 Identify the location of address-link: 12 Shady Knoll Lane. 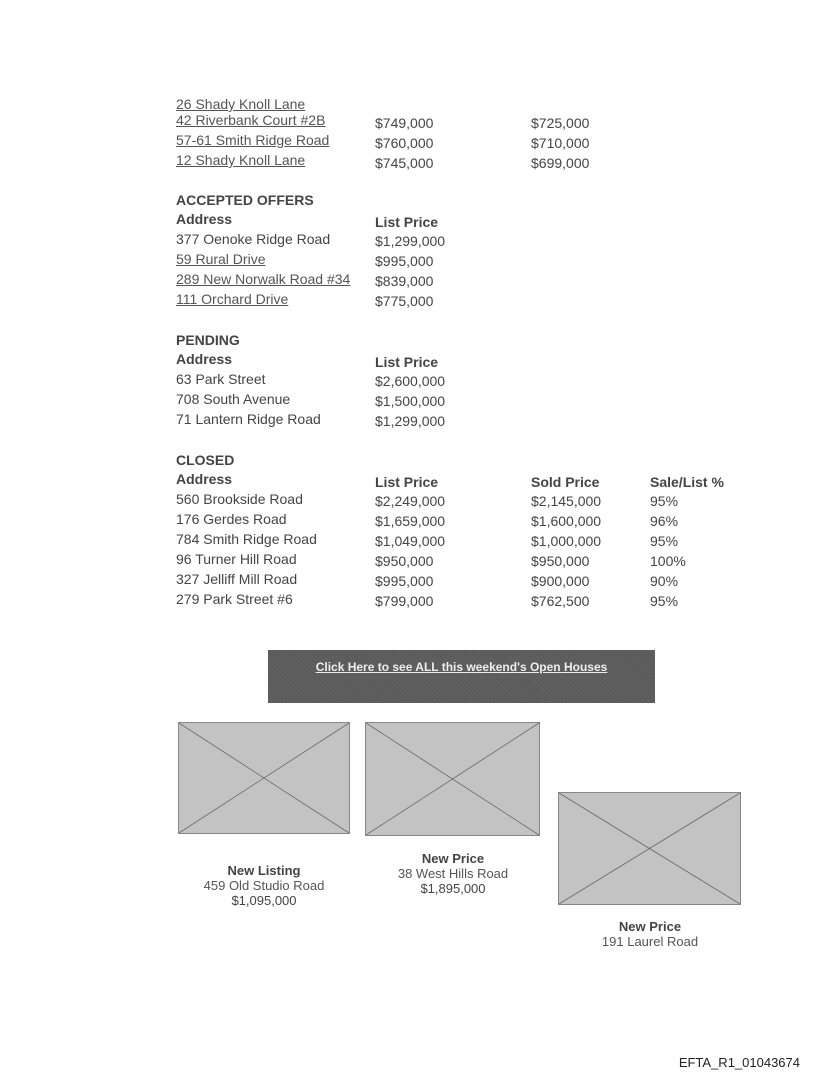
(241, 160).